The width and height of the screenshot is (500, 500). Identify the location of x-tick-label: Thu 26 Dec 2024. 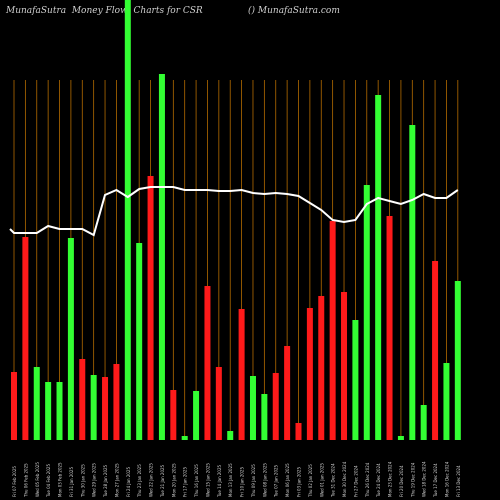
(367, 480).